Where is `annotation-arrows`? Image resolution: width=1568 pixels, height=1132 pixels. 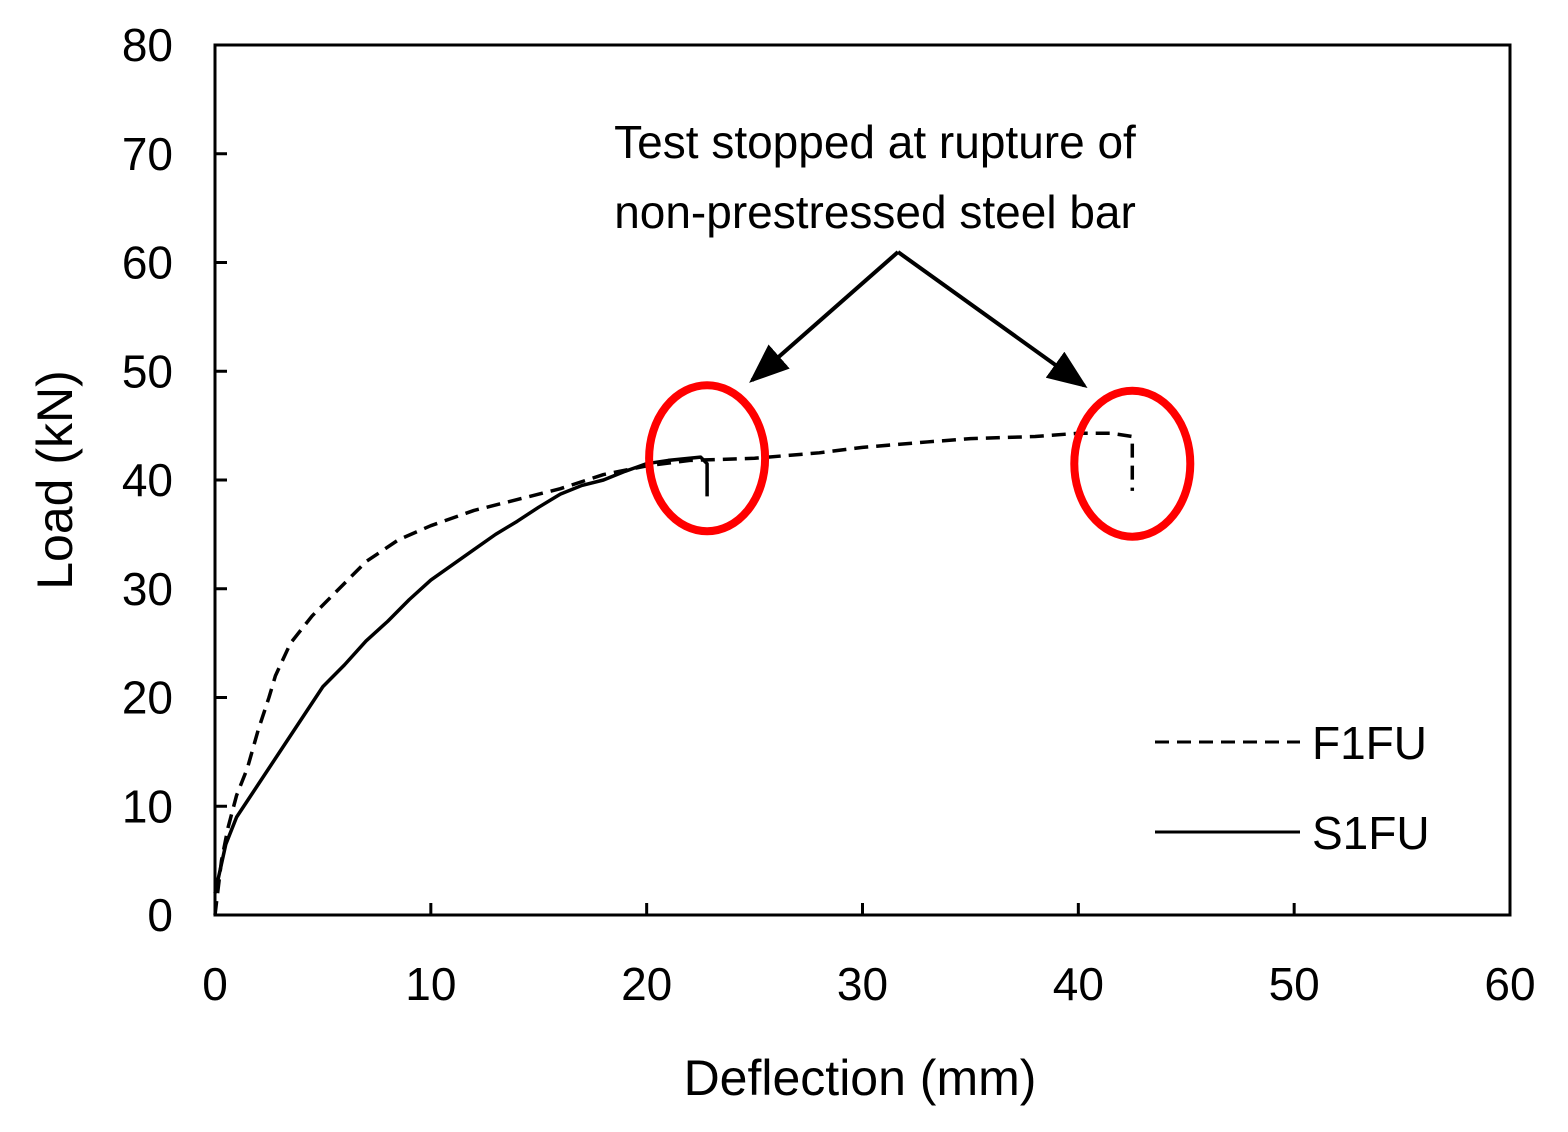 annotation-arrows is located at coordinates (918, 319).